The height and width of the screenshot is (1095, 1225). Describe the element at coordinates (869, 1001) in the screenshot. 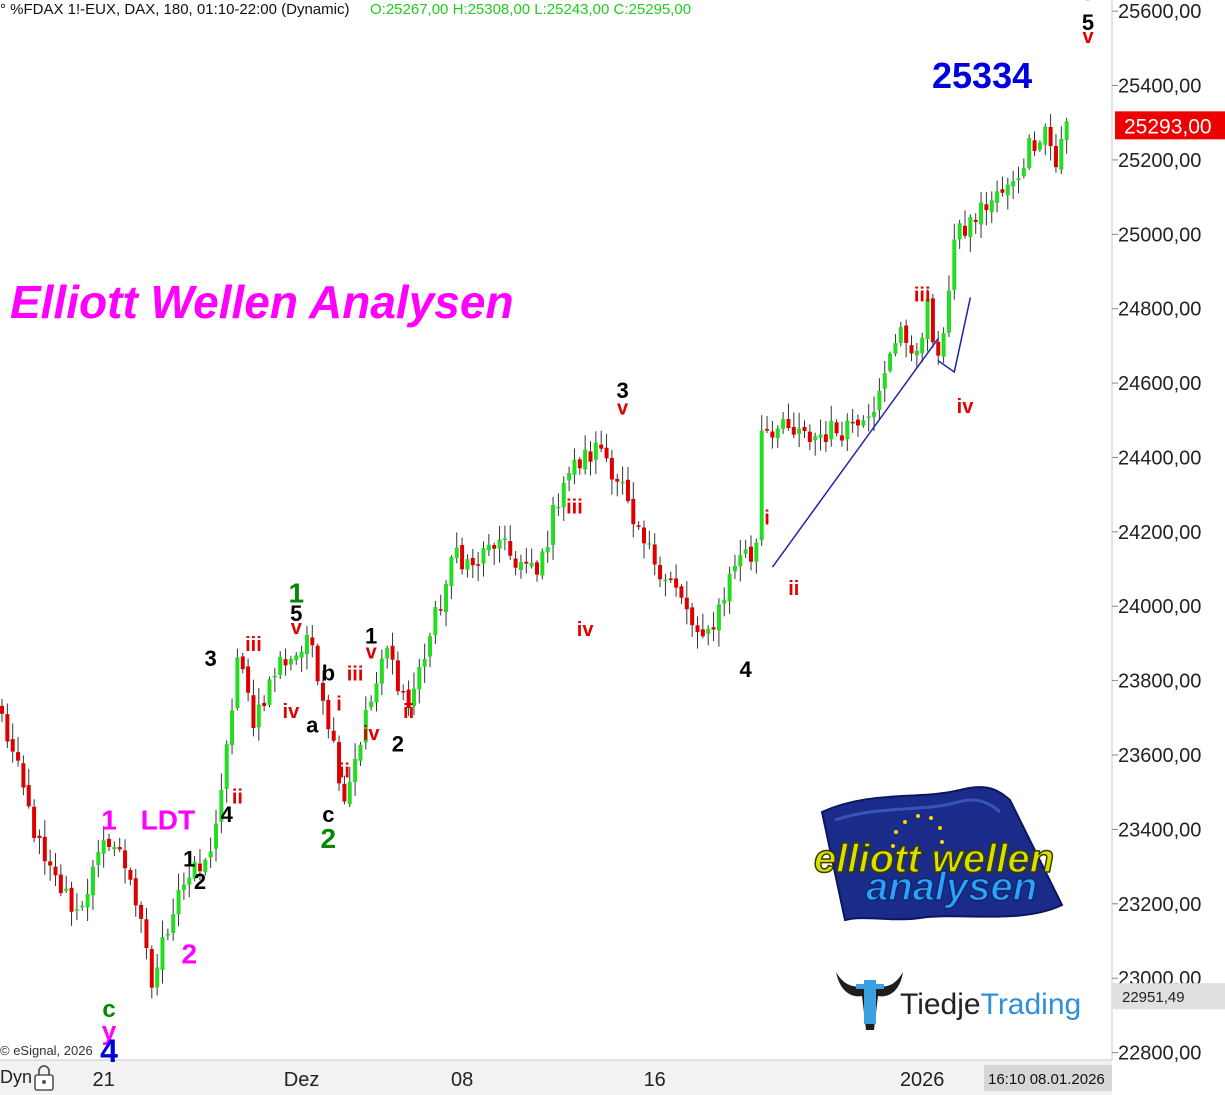

I see `bull-icon` at that location.